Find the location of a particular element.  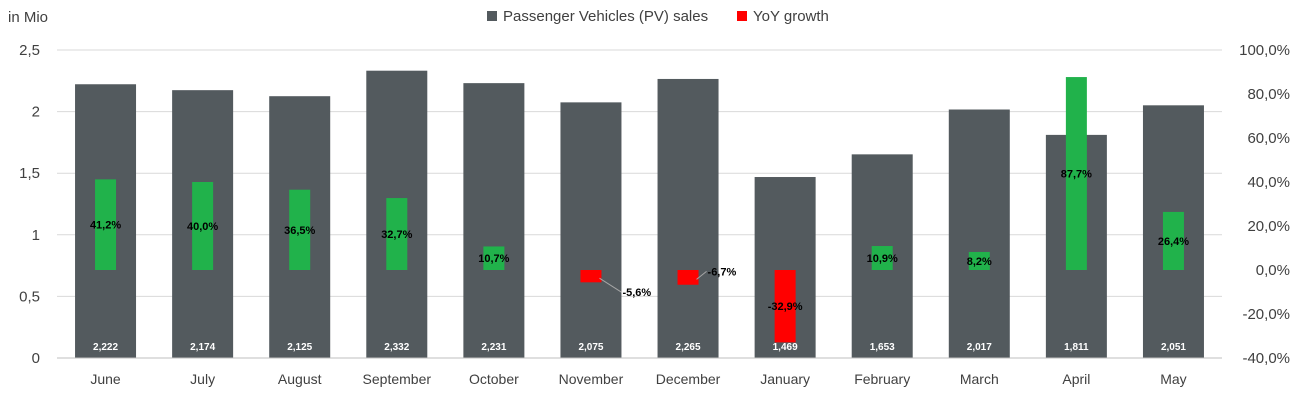

sales-value-label: 1,469 is located at coordinates (785, 347).